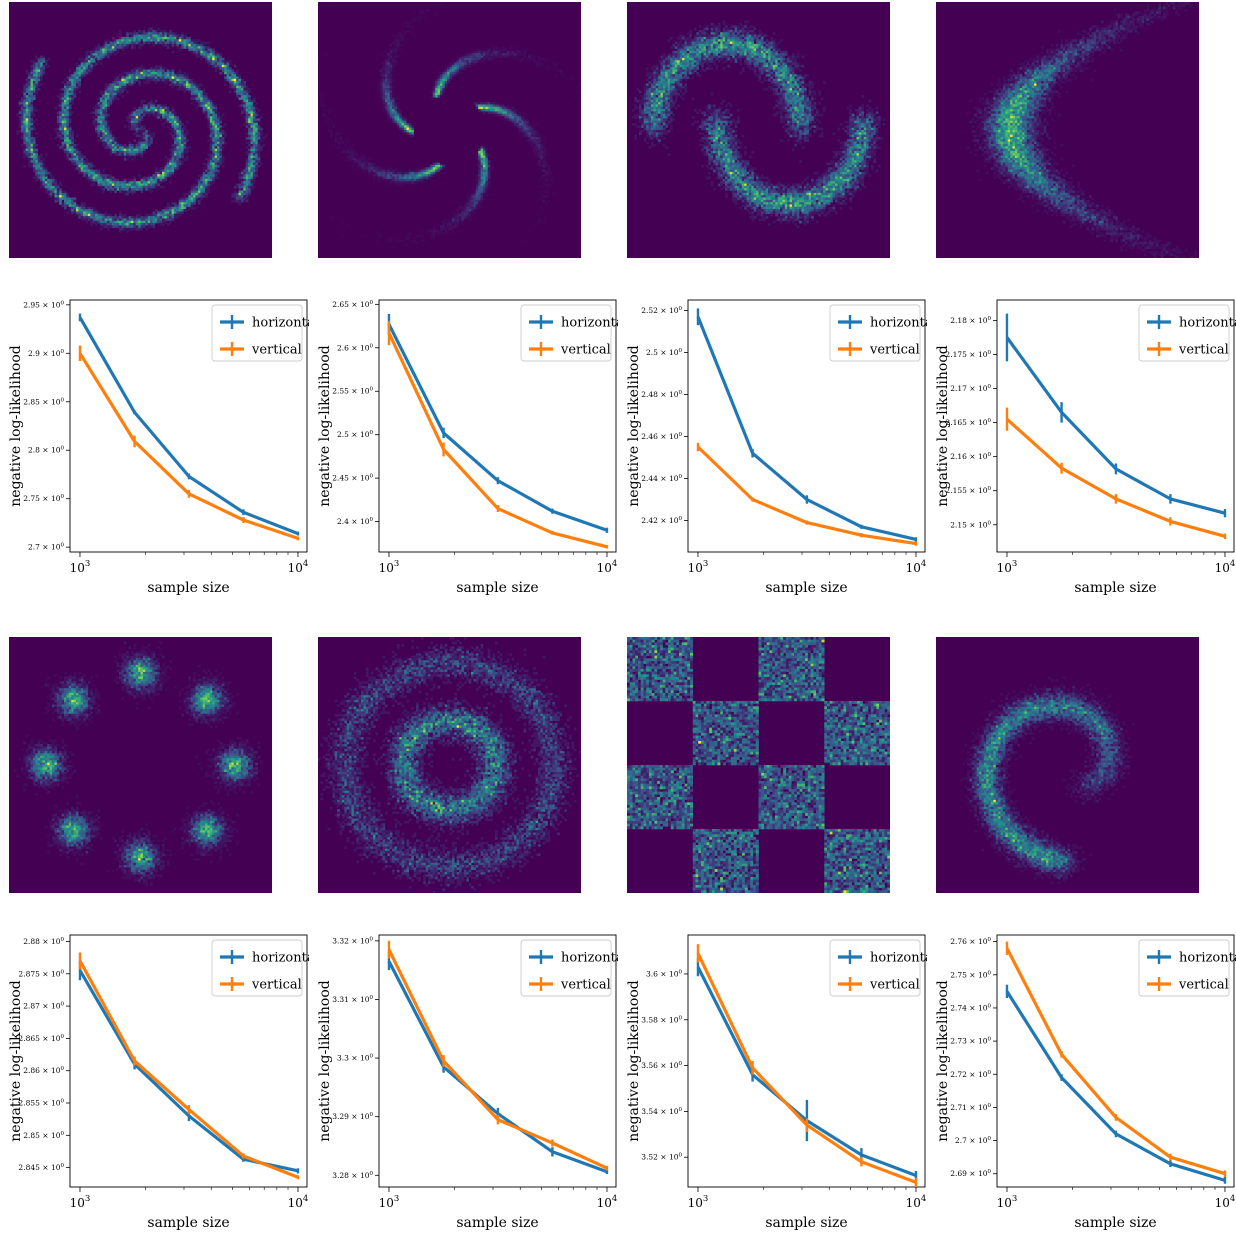 This screenshot has height=1249, width=1236. I want to click on y-tick-label: 3.56 × 100, so click(661, 1065).